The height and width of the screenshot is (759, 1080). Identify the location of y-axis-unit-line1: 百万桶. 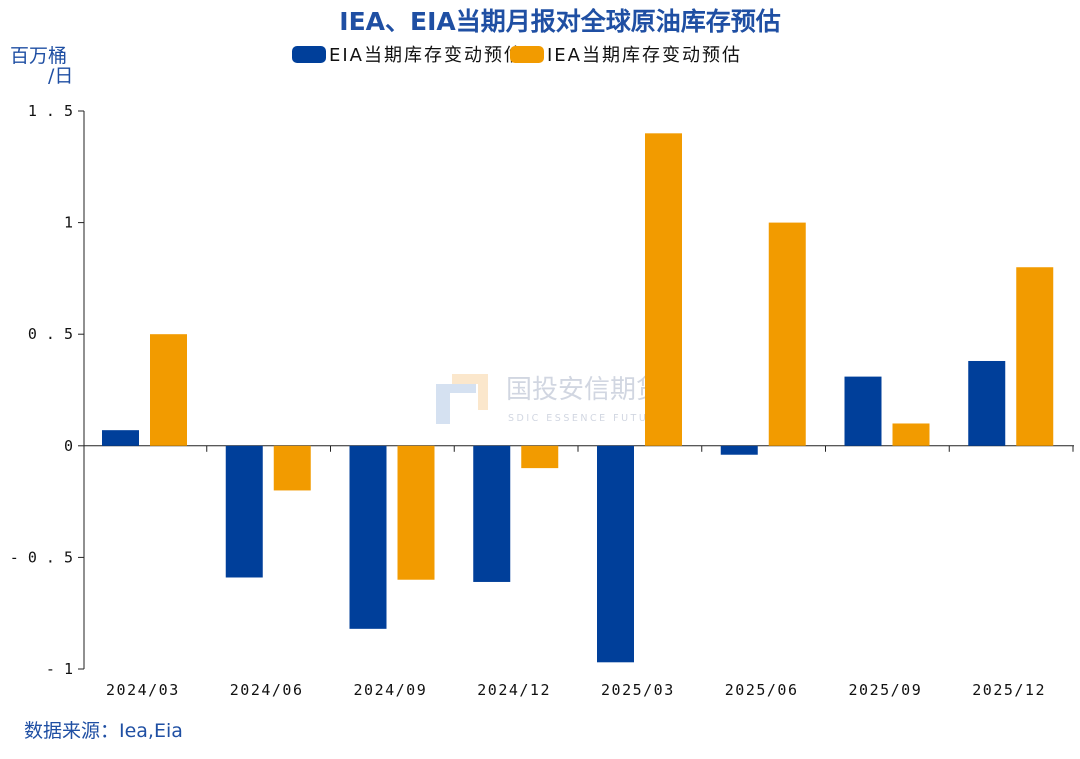
(39, 56).